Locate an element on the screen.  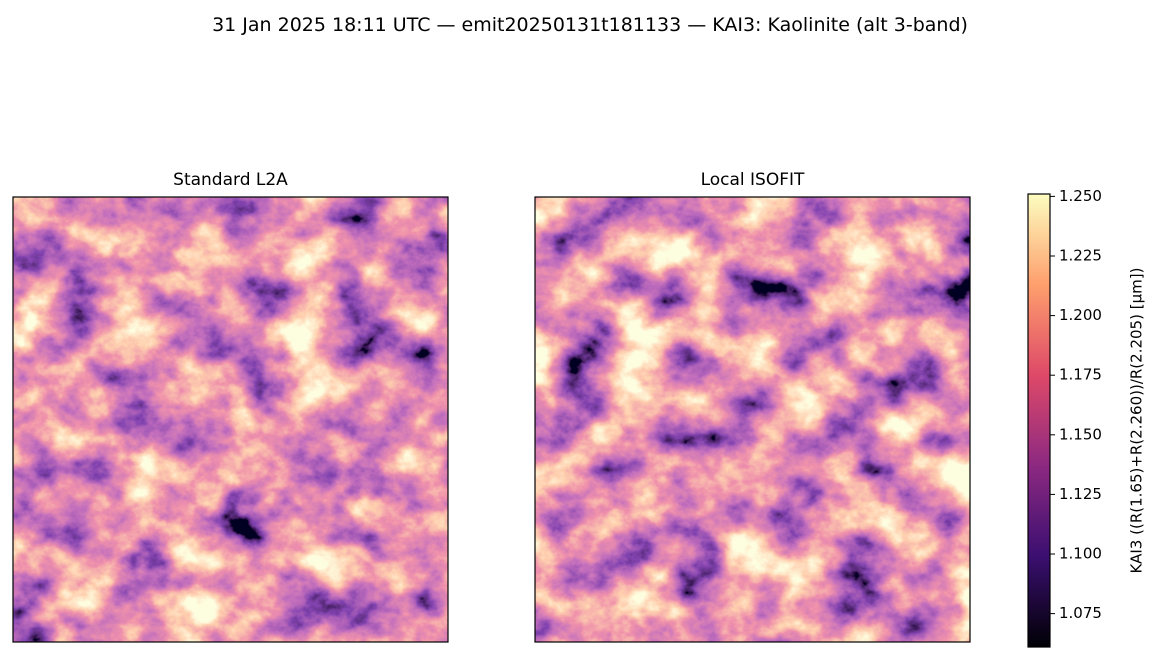
colorbar is located at coordinates (1039, 420).